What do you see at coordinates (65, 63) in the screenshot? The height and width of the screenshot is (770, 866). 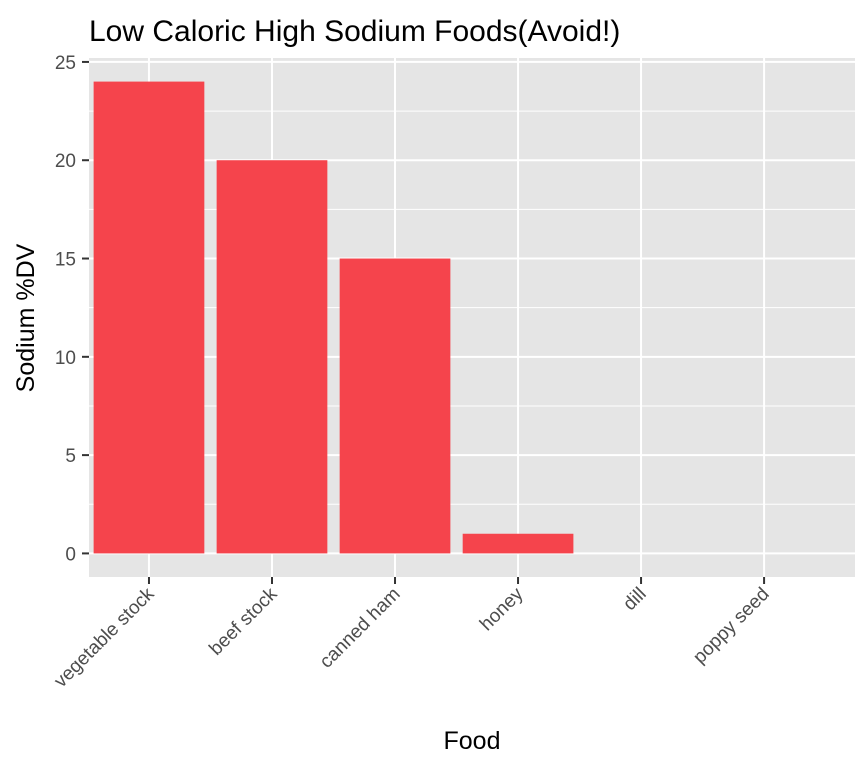 I see `y-tick-label: 25` at bounding box center [65, 63].